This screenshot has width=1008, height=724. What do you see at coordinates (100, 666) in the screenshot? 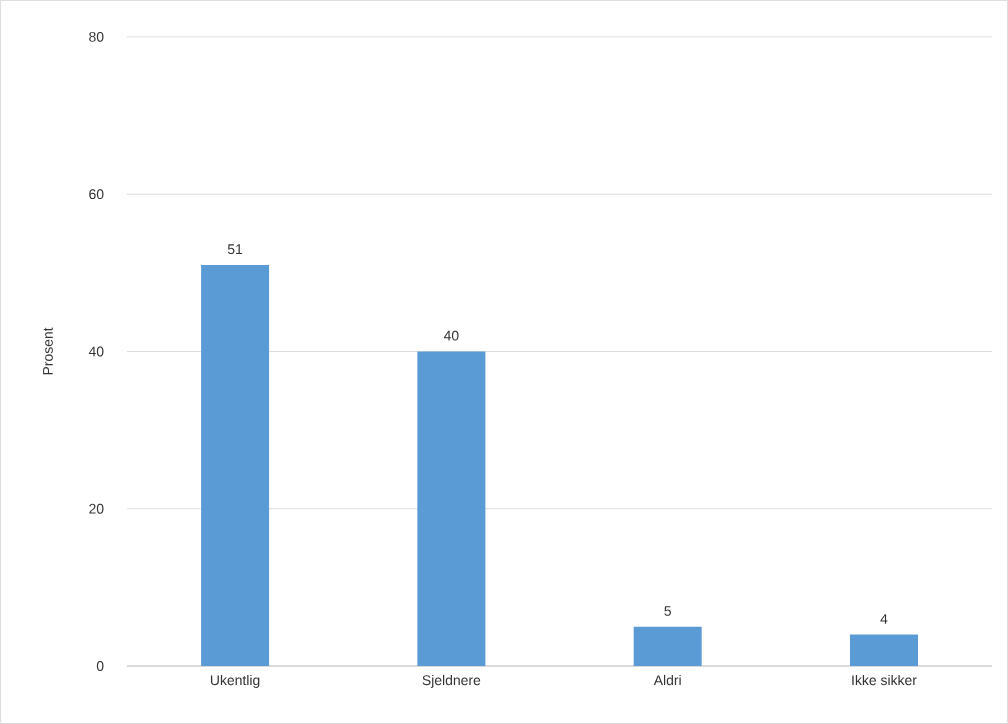
I see `y-tick-label: 0` at bounding box center [100, 666].